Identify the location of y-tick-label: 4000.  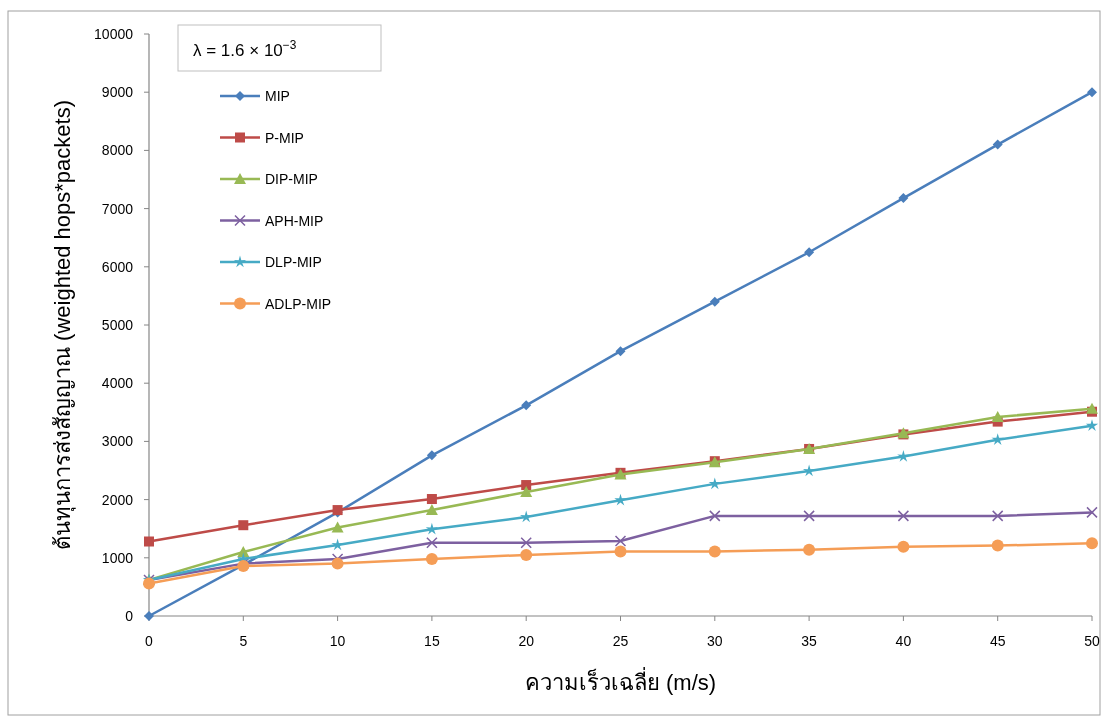
(117, 383).